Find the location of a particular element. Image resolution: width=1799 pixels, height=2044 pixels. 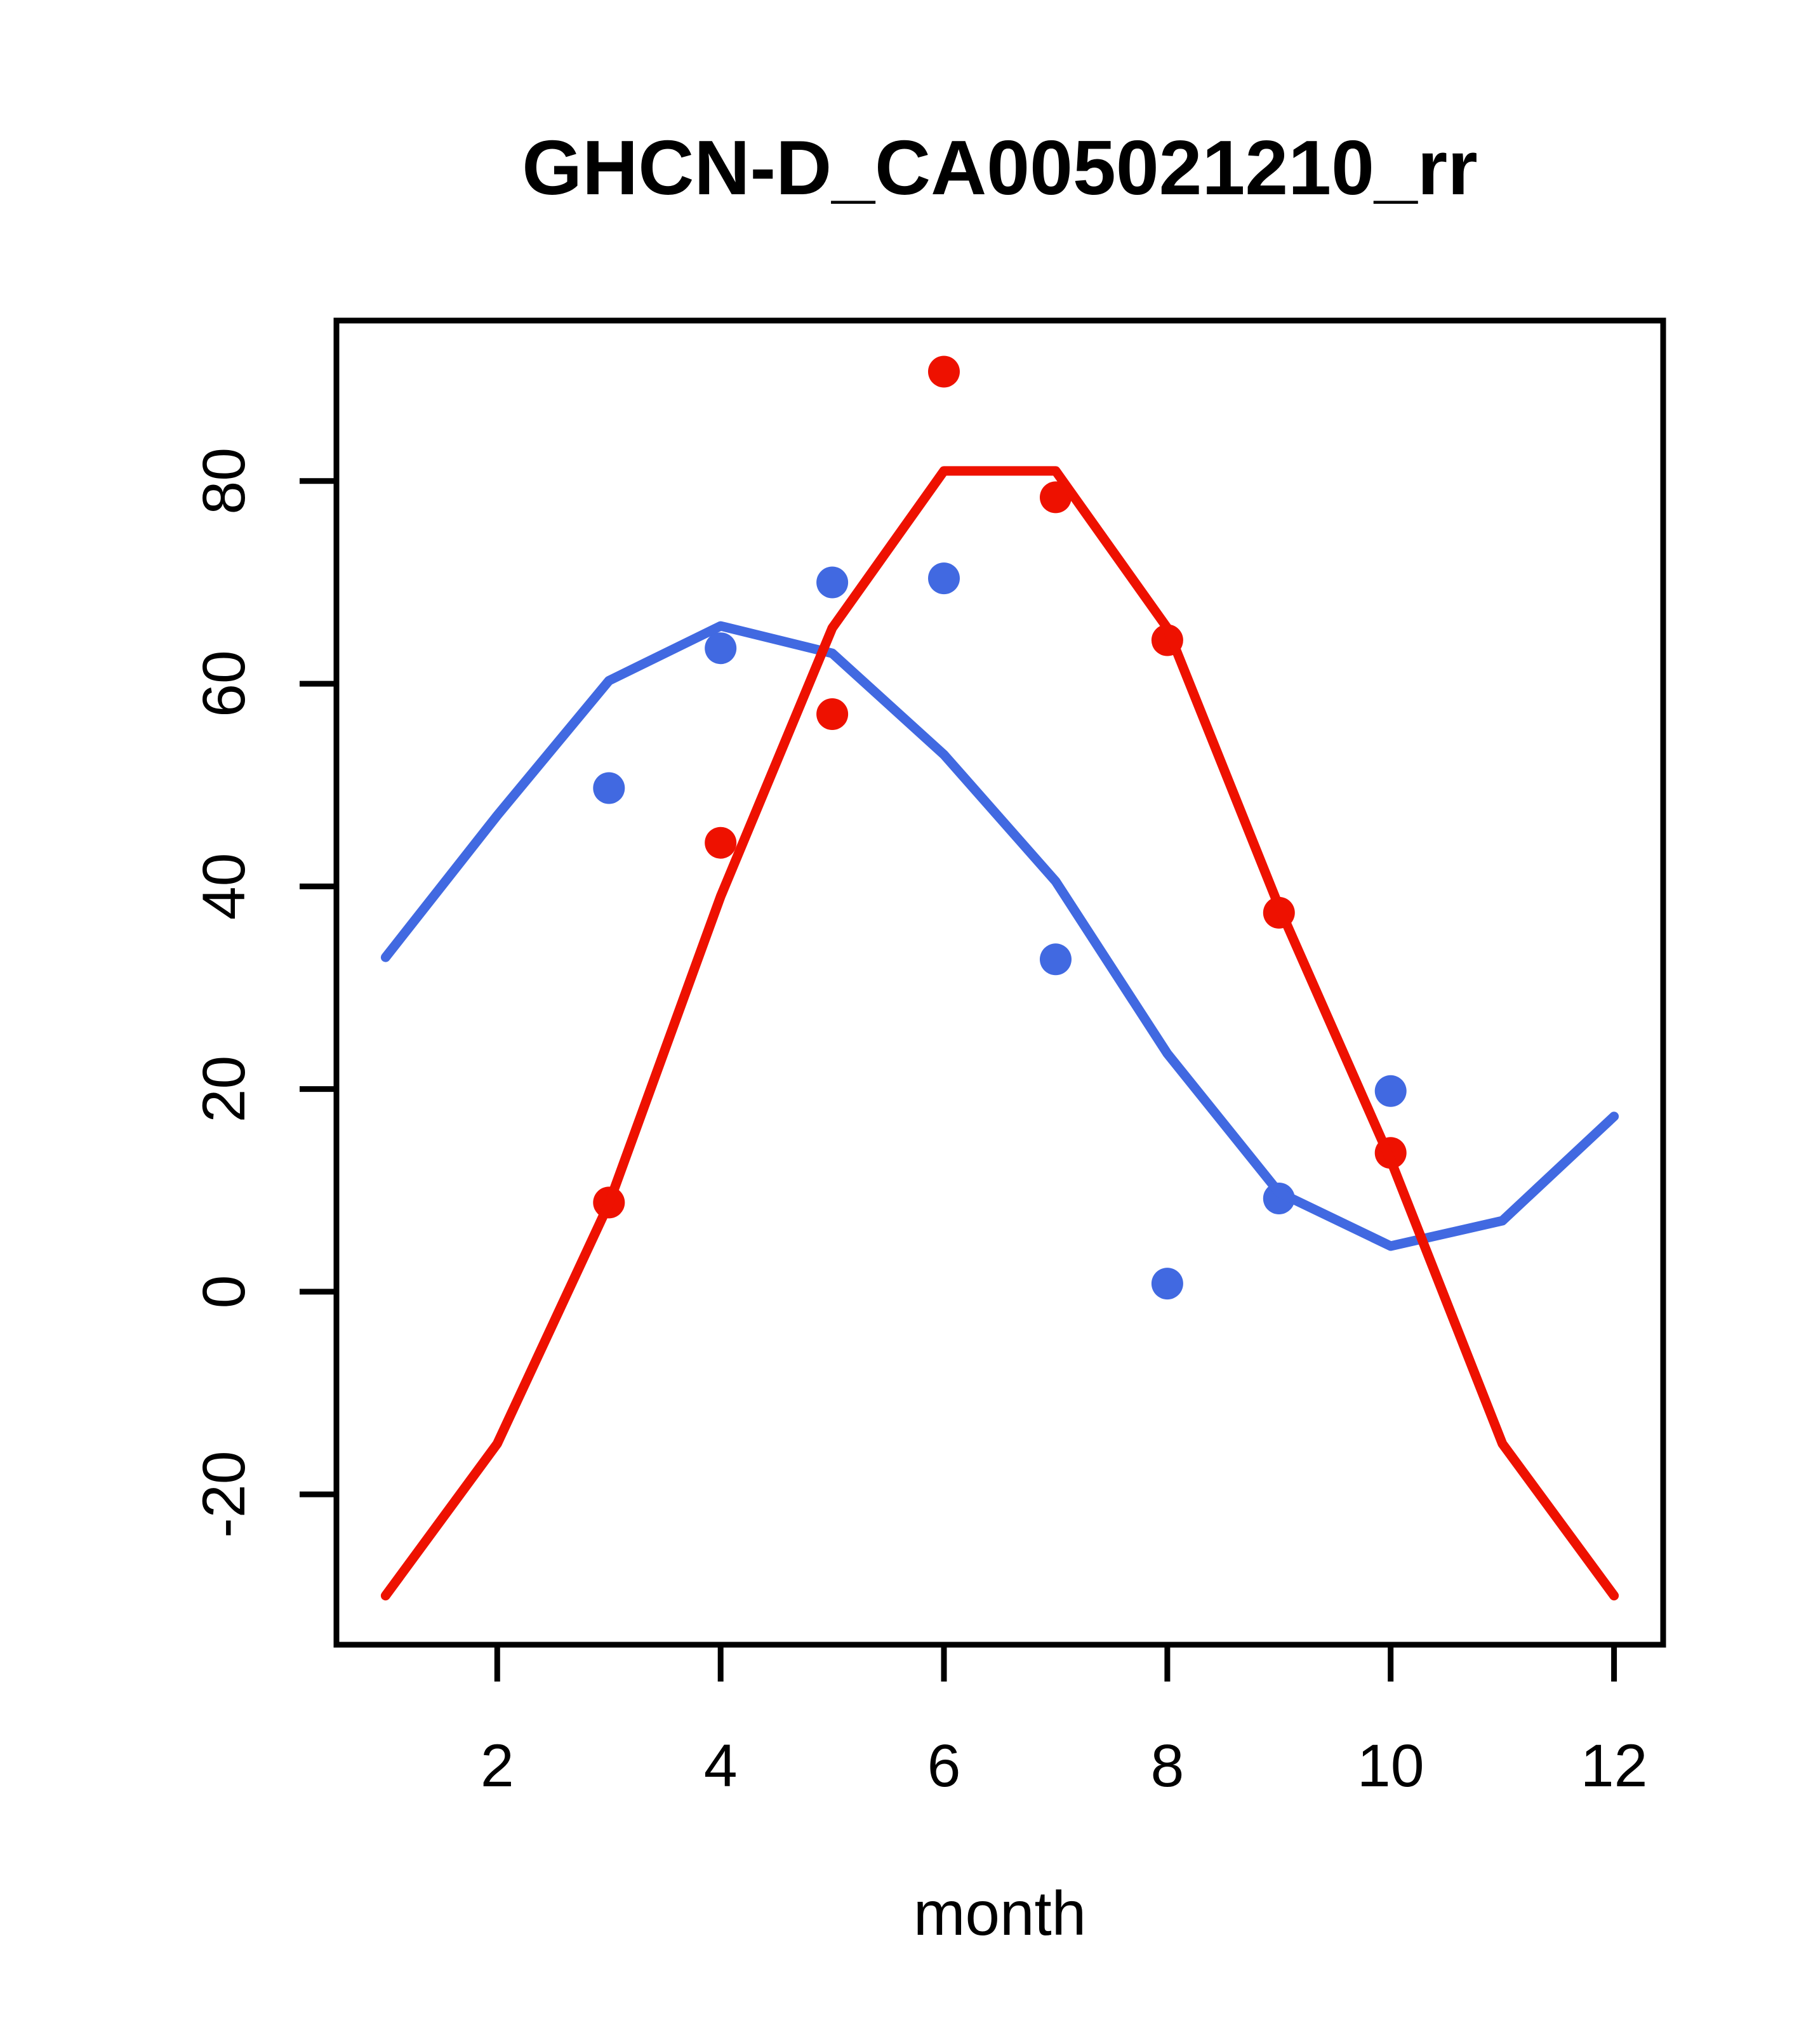

y-tick-label: 80 is located at coordinates (224, 482).